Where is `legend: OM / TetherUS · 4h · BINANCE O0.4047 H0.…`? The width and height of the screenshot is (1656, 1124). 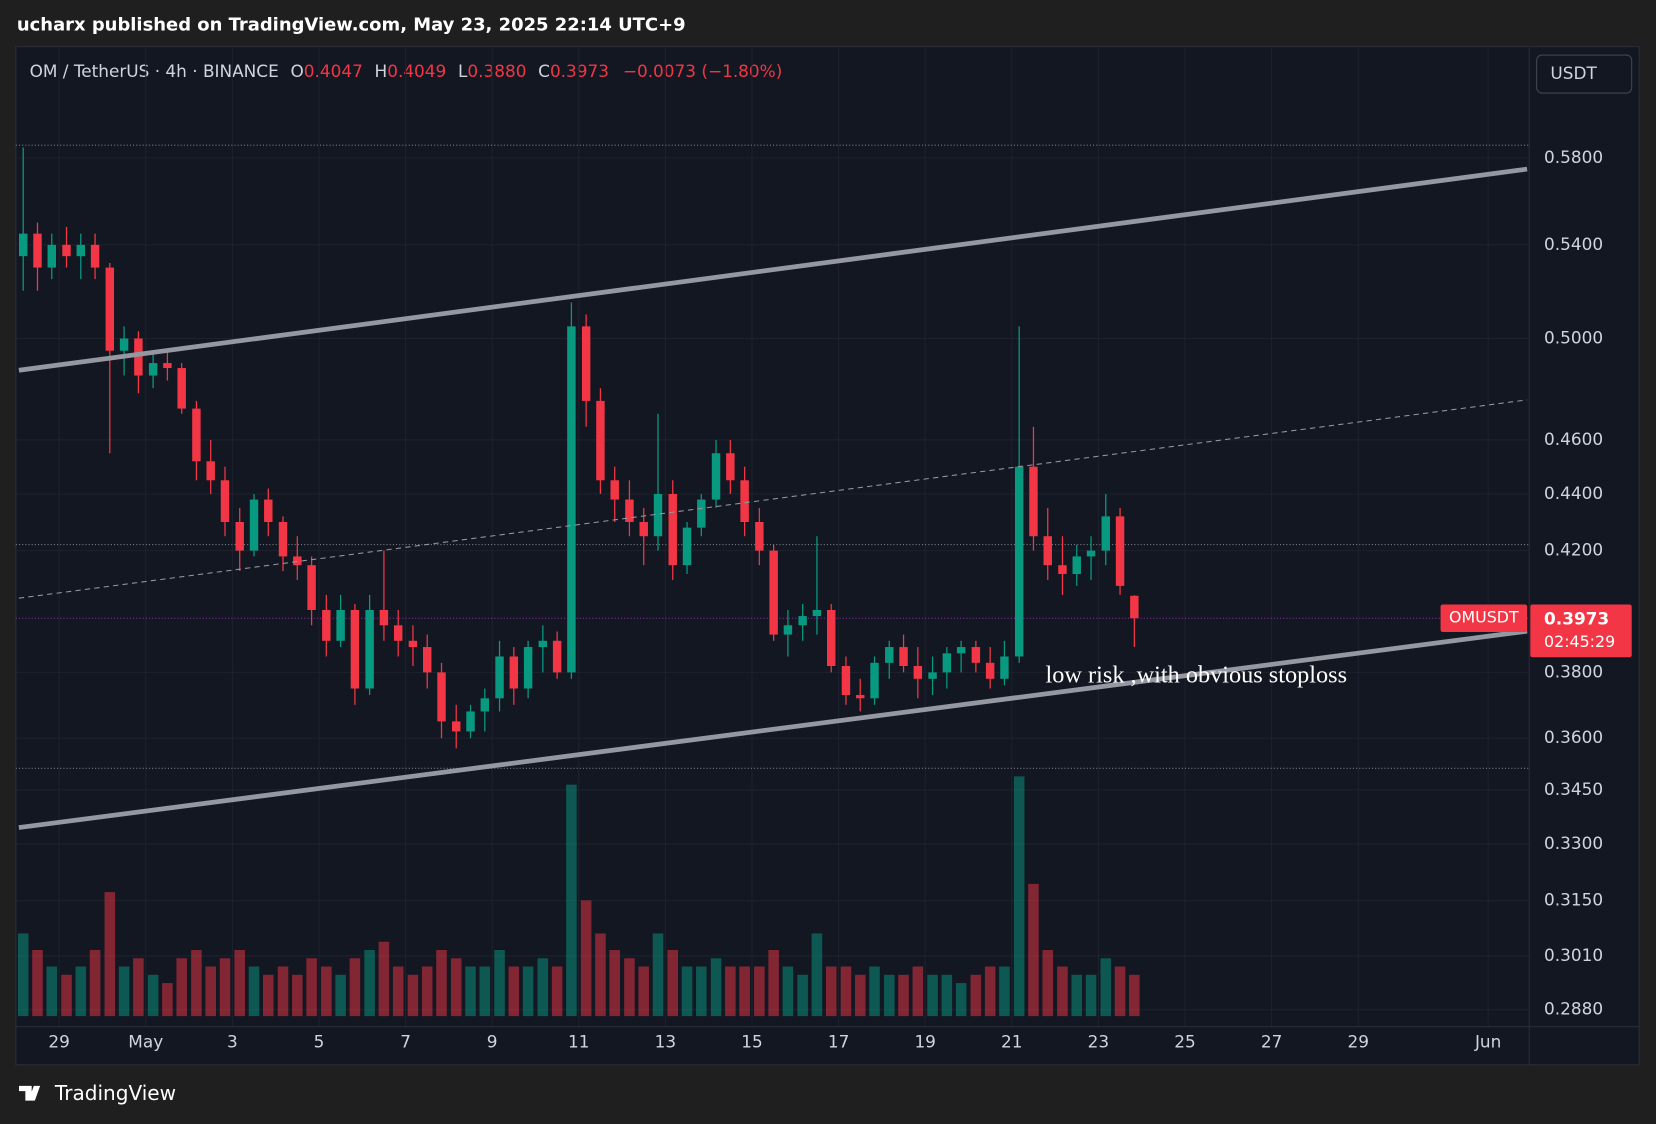
legend: OM / TetherUS · 4h · BINANCE O0.4047 H0.… is located at coordinates (406, 71).